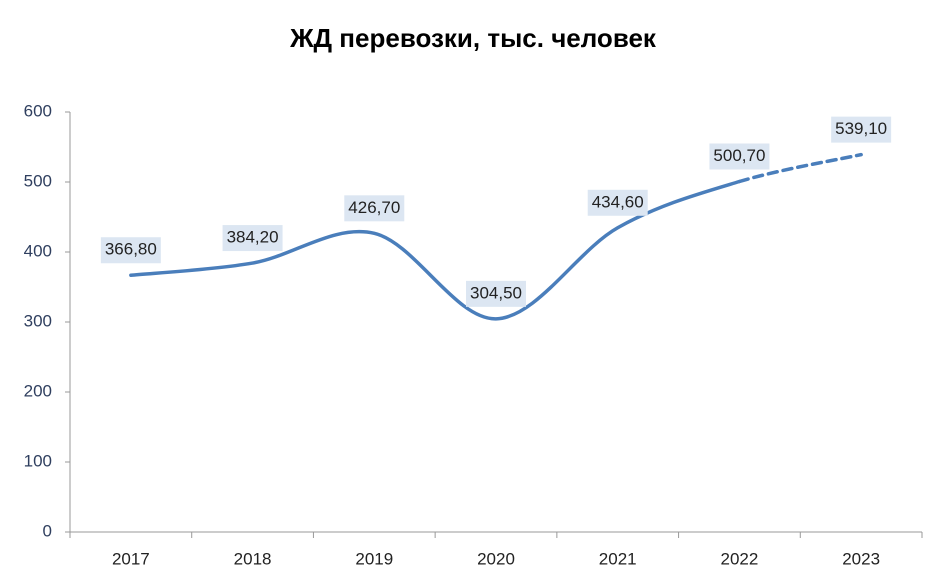 This screenshot has height=586, width=947. I want to click on y-tick-label: 400, so click(38, 250).